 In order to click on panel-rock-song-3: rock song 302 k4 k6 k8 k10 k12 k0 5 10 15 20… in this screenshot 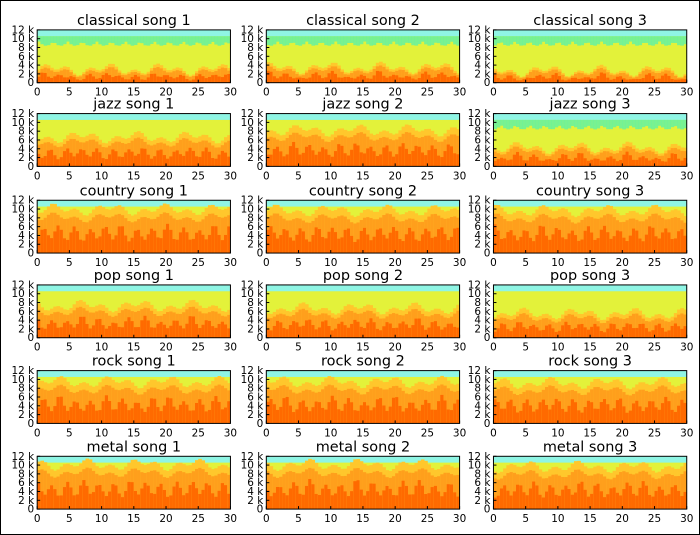, I will do `click(581, 397)`.